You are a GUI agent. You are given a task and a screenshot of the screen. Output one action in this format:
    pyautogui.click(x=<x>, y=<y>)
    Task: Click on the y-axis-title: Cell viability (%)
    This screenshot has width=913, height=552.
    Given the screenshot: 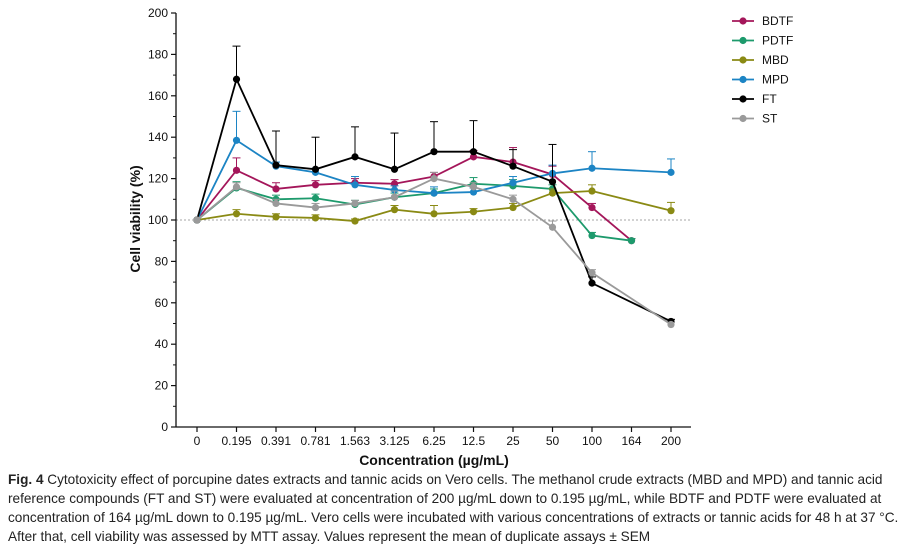 What is the action you would take?
    pyautogui.click(x=135, y=218)
    